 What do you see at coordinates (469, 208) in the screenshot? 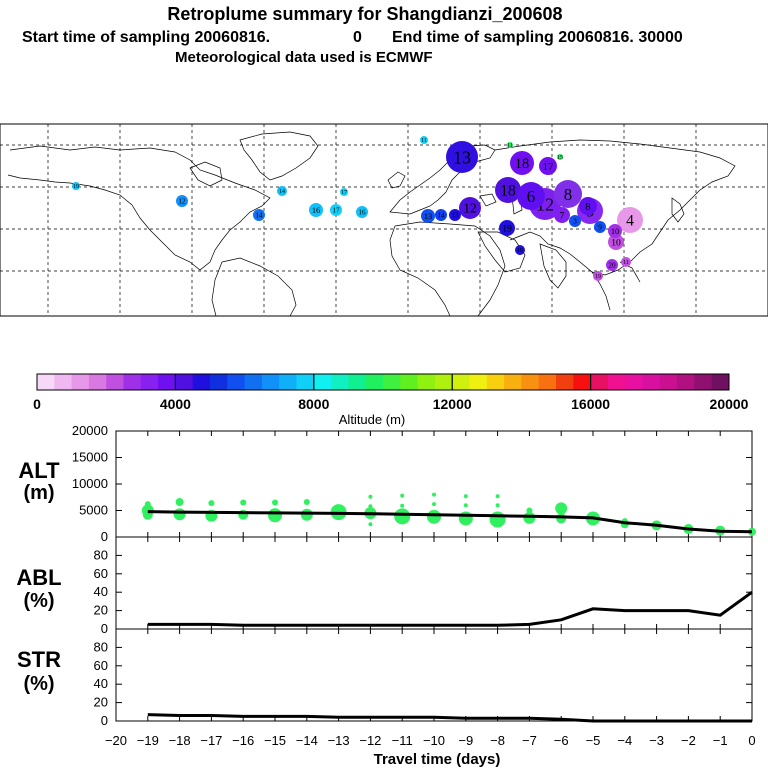
I see `plume-marker-label: 12` at bounding box center [469, 208].